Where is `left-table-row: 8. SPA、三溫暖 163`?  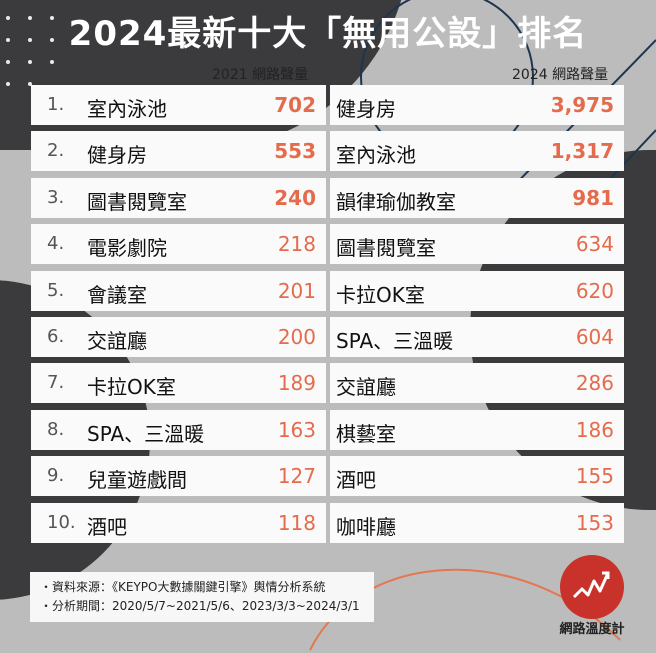
left-table-row: 8. SPA、三溫暖 163 is located at coordinates (178, 430).